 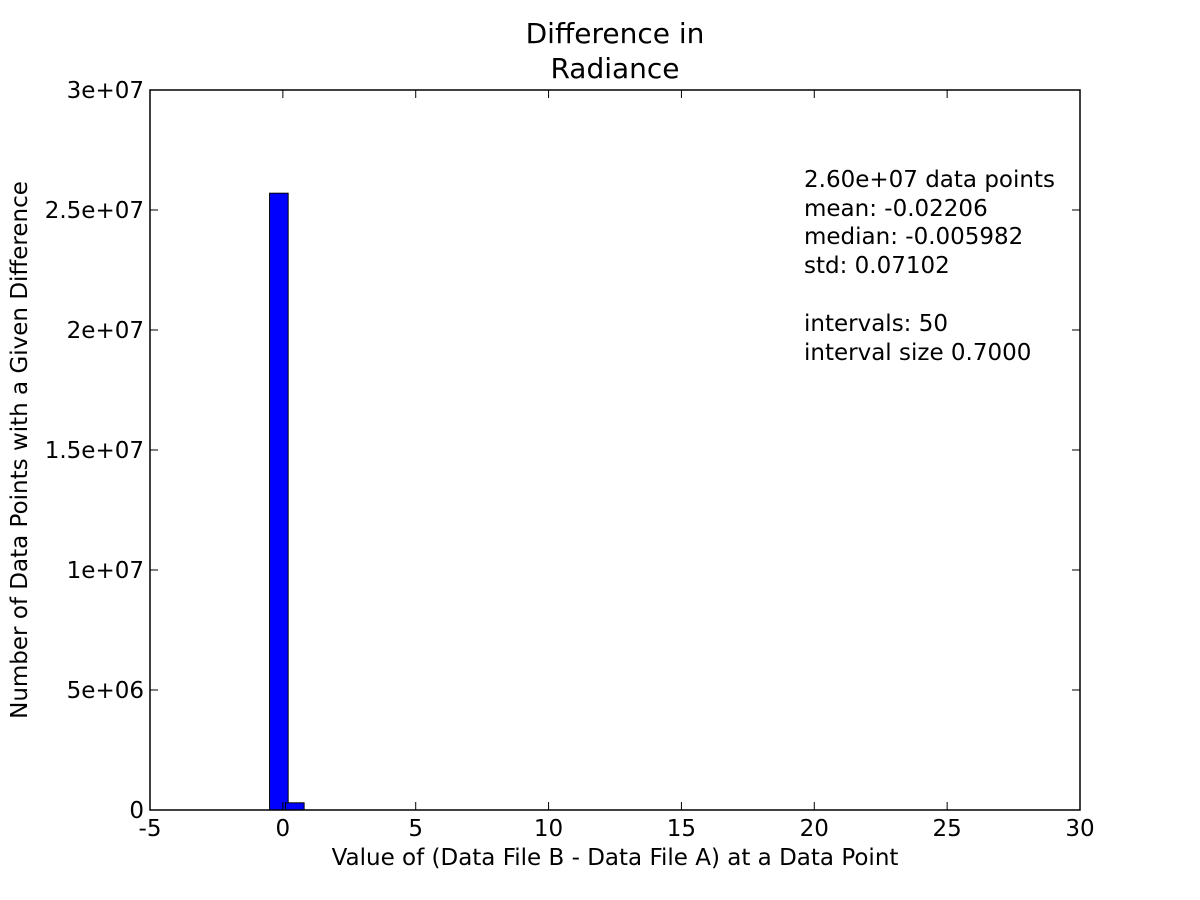 I want to click on x-tick-label-7: 30, so click(x=1079, y=829).